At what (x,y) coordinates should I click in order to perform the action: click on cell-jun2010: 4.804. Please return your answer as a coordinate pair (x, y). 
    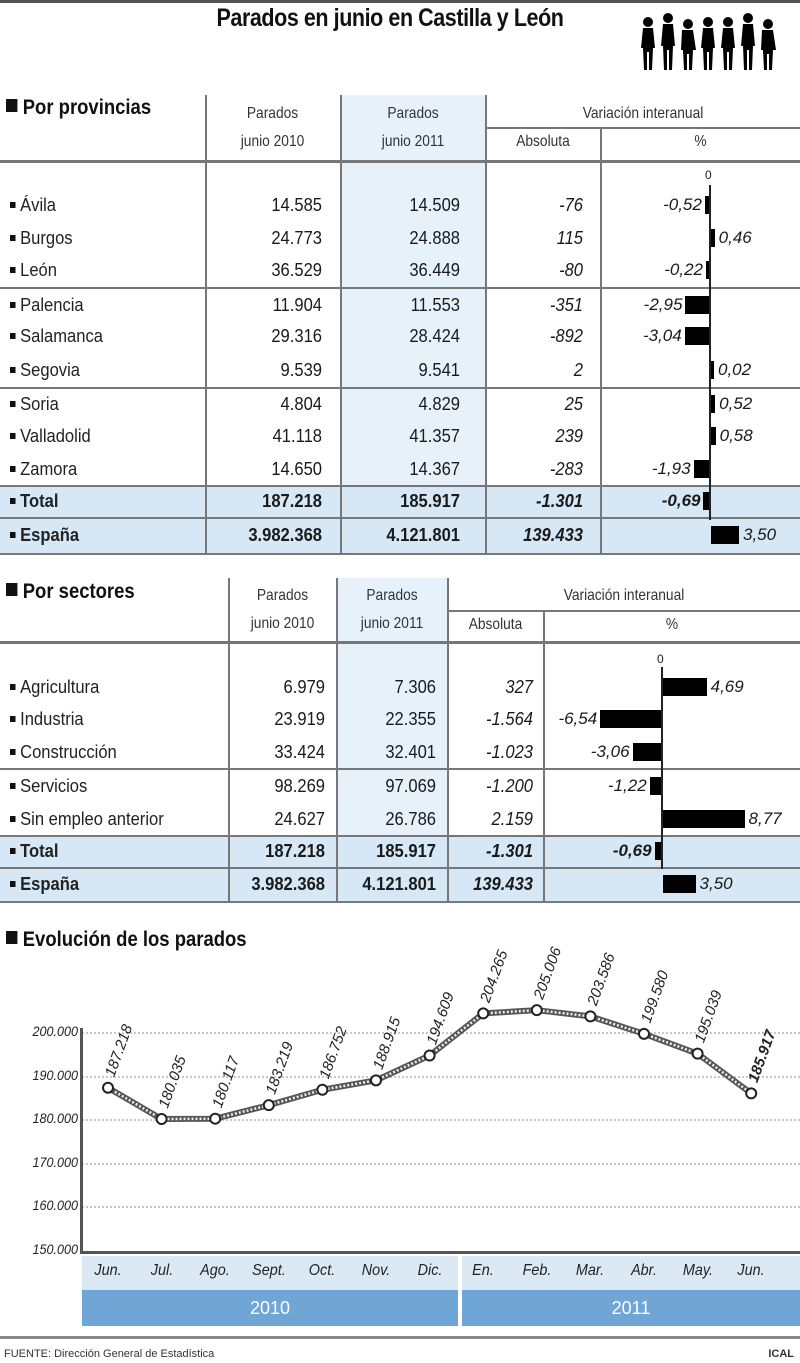
    Looking at the image, I should click on (301, 404).